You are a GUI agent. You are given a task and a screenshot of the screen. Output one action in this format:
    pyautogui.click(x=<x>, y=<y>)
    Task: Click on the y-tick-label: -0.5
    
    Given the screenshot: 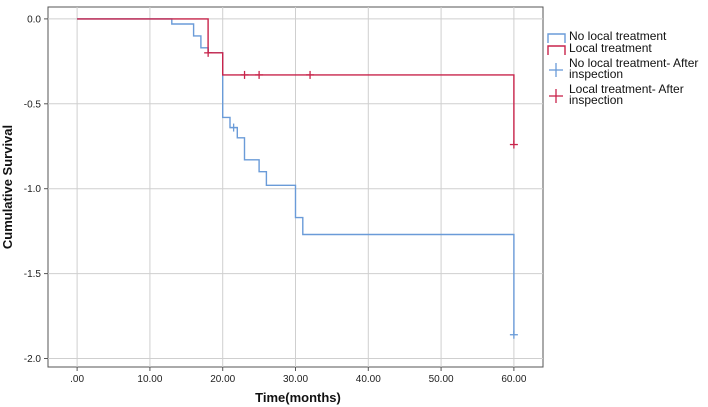 What is the action you would take?
    pyautogui.click(x=33, y=104)
    